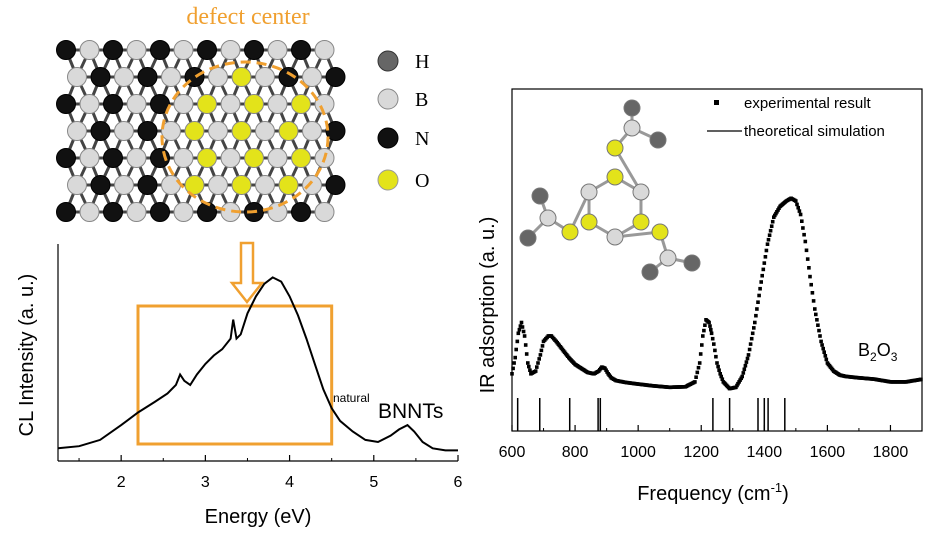  Describe the element at coordinates (388, 180) in the screenshot. I see `legend-swatch-o` at that location.